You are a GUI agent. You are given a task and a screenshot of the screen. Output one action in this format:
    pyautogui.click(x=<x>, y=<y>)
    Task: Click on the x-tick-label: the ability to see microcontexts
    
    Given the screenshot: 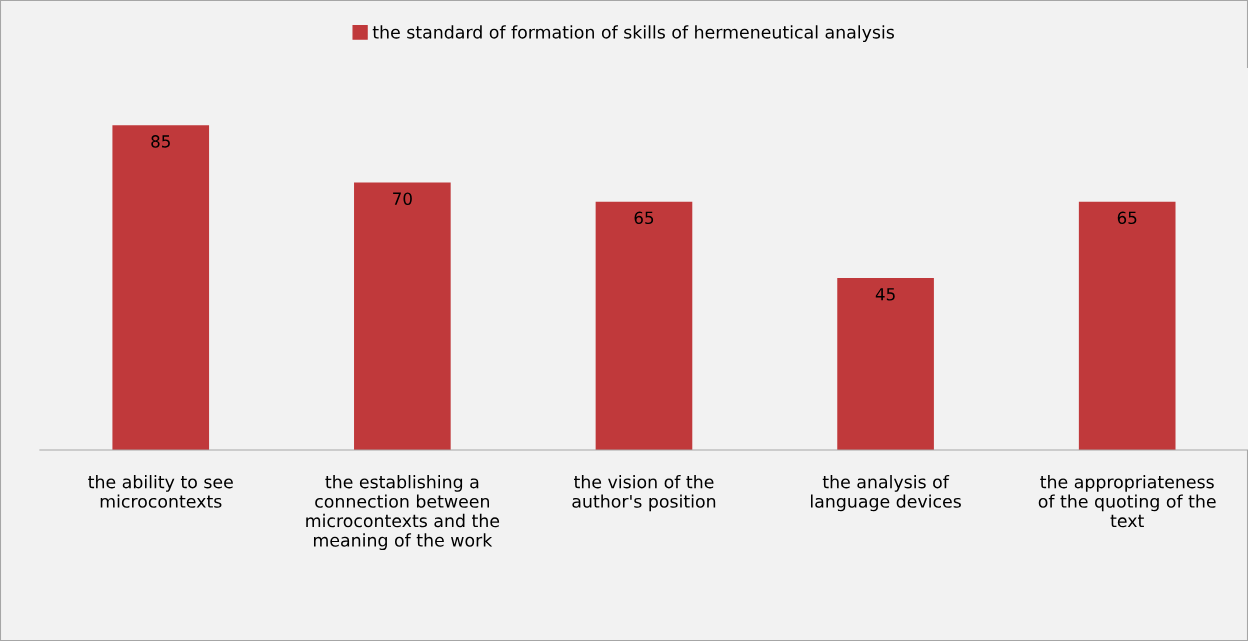 What is the action you would take?
    pyautogui.click(x=160, y=491)
    